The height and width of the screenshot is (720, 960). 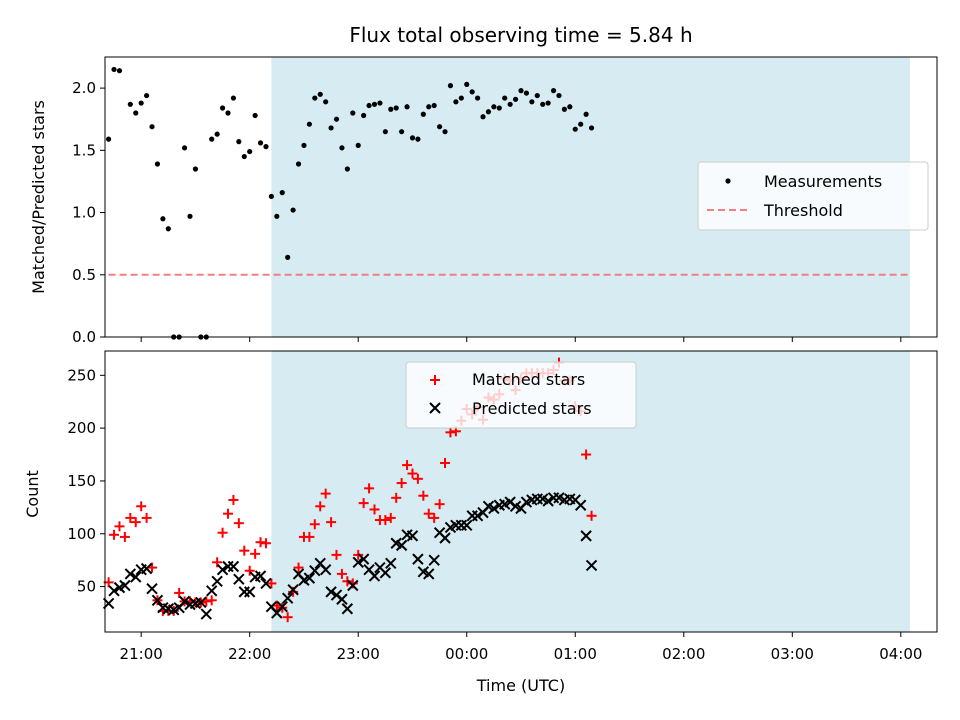 What do you see at coordinates (86, 587) in the screenshot?
I see `y-tick-label: 50` at bounding box center [86, 587].